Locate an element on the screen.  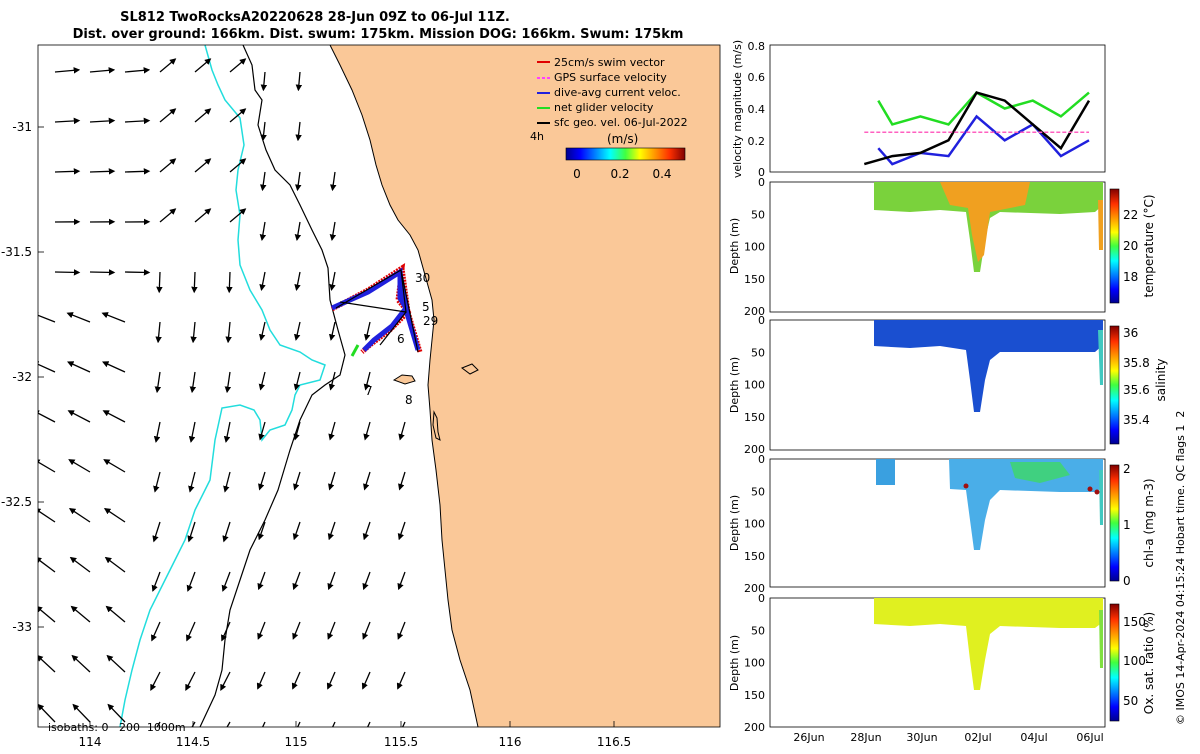
map-x-tick: 114.5 is located at coordinates (193, 742).